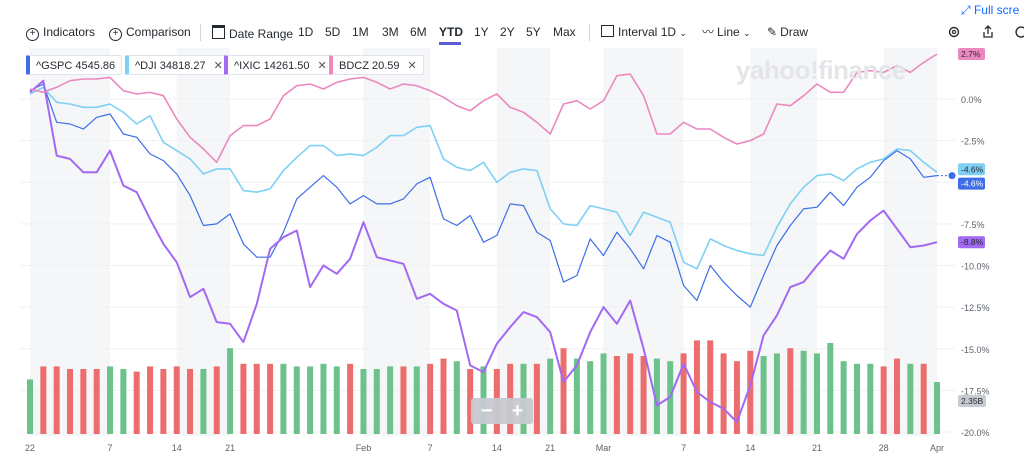  I want to click on x-tick-label: 7, so click(110, 448).